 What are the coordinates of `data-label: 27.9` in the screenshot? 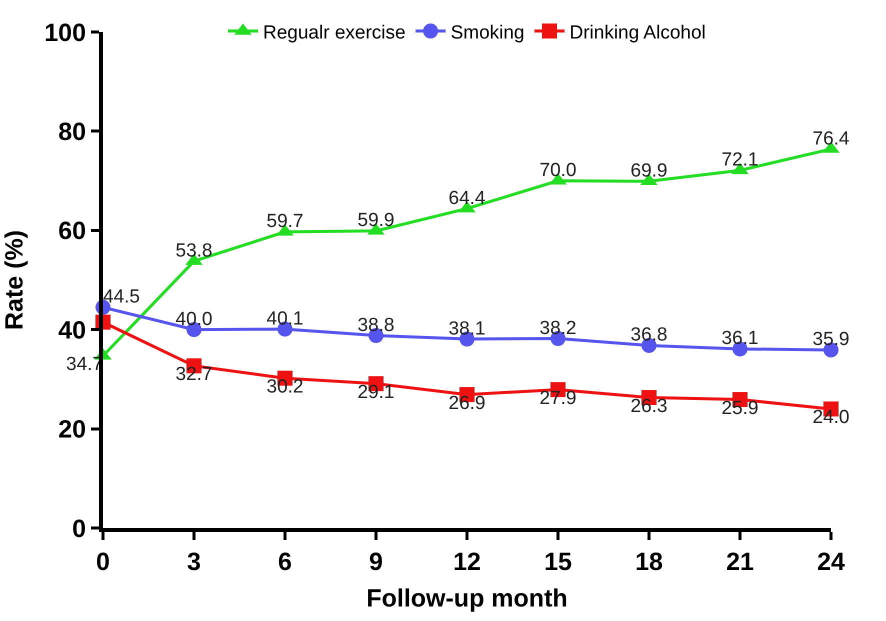 It's located at (558, 398).